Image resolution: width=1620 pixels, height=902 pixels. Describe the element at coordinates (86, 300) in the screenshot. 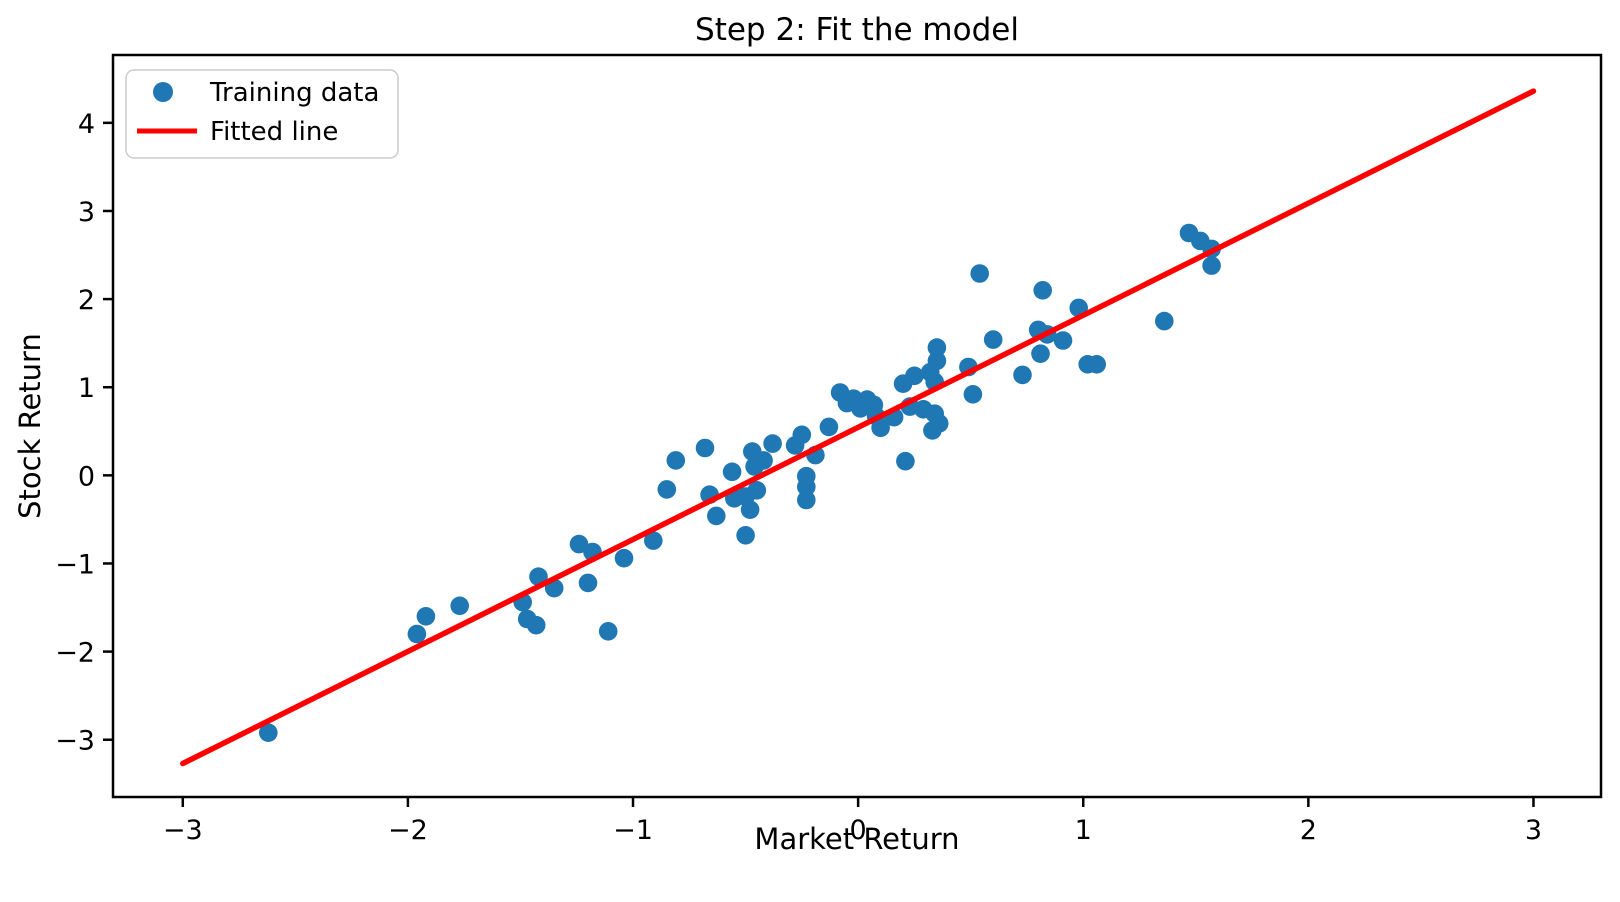

I see `y-tick-label: 2` at that location.